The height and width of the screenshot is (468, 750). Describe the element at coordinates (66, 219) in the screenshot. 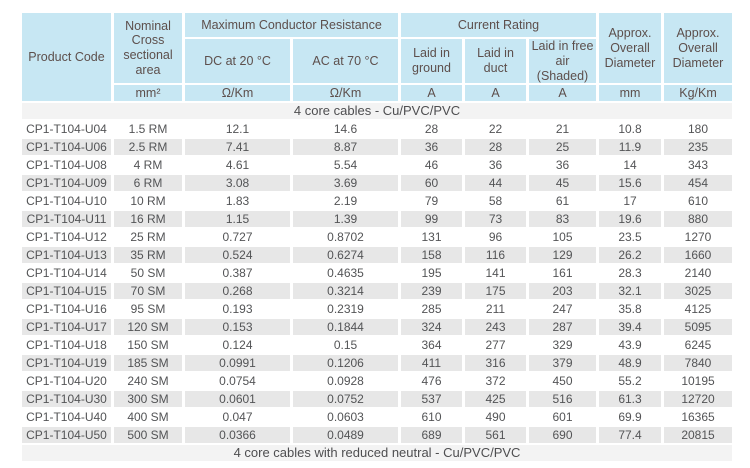

I see `cell: CP1-T104-U11` at that location.